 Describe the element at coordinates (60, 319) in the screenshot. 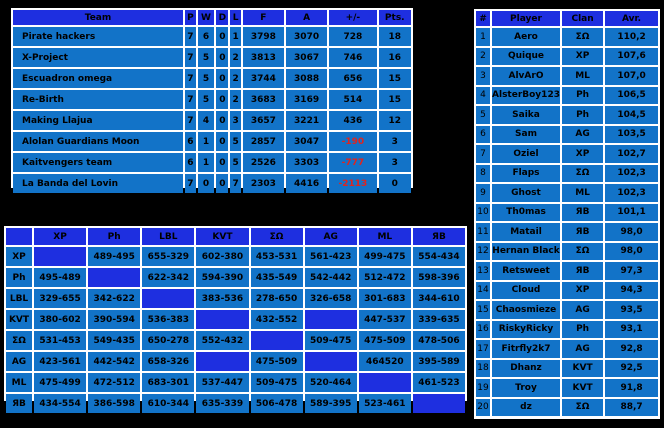

I see `matrix-score-cell: 380-602` at that location.